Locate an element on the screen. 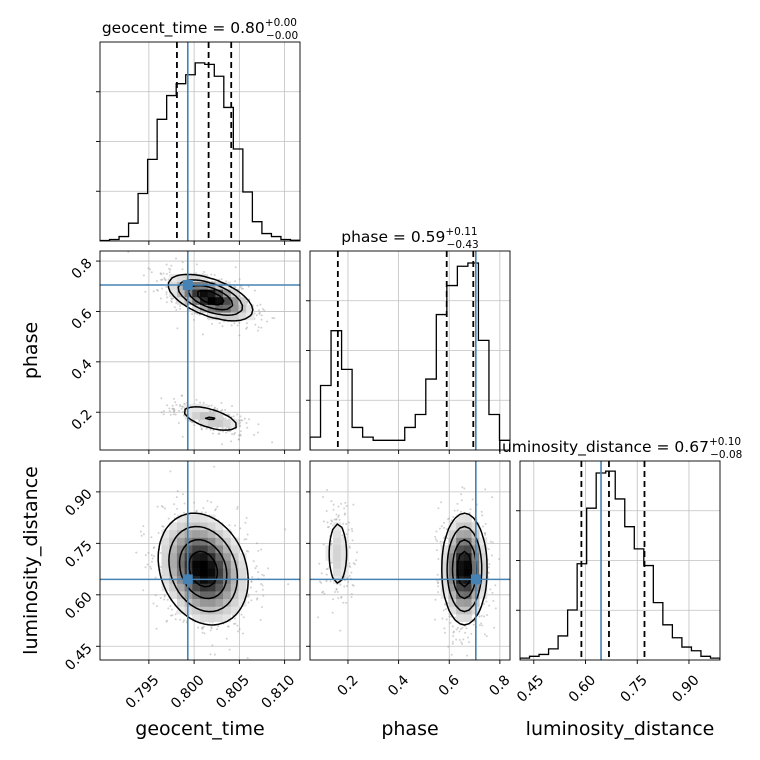  x-tick-label-phase: 0.2 is located at coordinates (348, 685).